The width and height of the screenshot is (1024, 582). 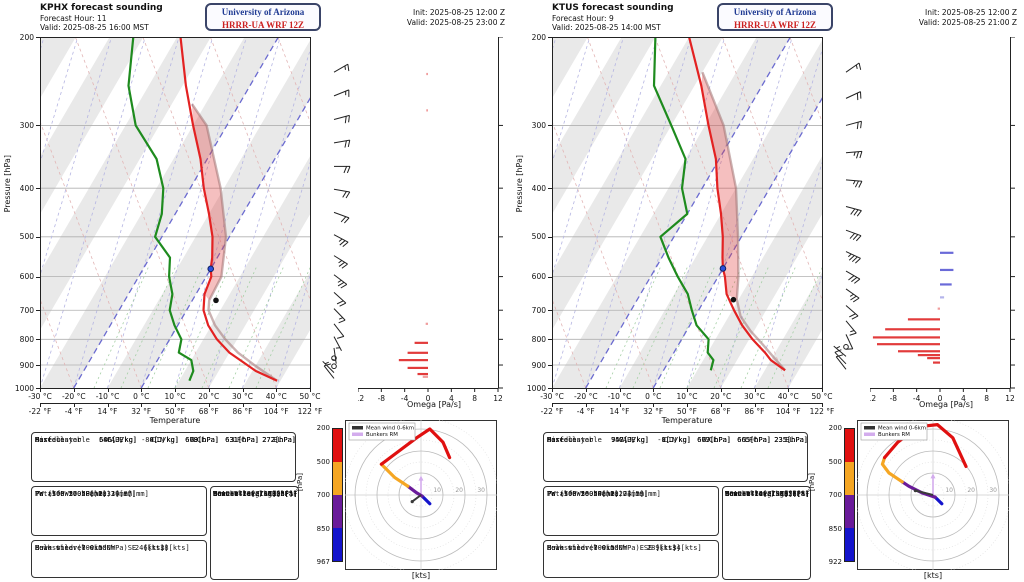 I want to click on table-cell: PW (500-200hPa), so click(x=579, y=494).